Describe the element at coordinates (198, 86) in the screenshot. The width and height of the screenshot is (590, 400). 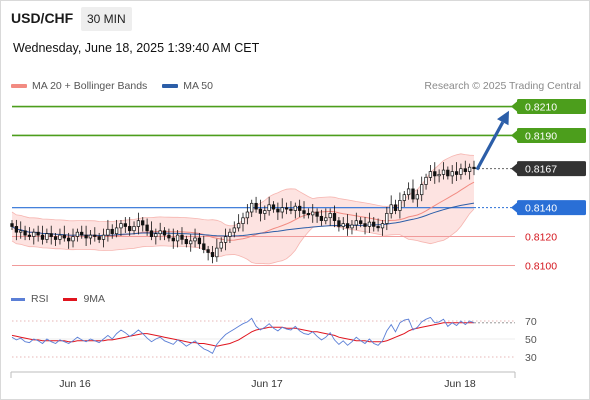
I see `ma50-label: MA 50` at that location.